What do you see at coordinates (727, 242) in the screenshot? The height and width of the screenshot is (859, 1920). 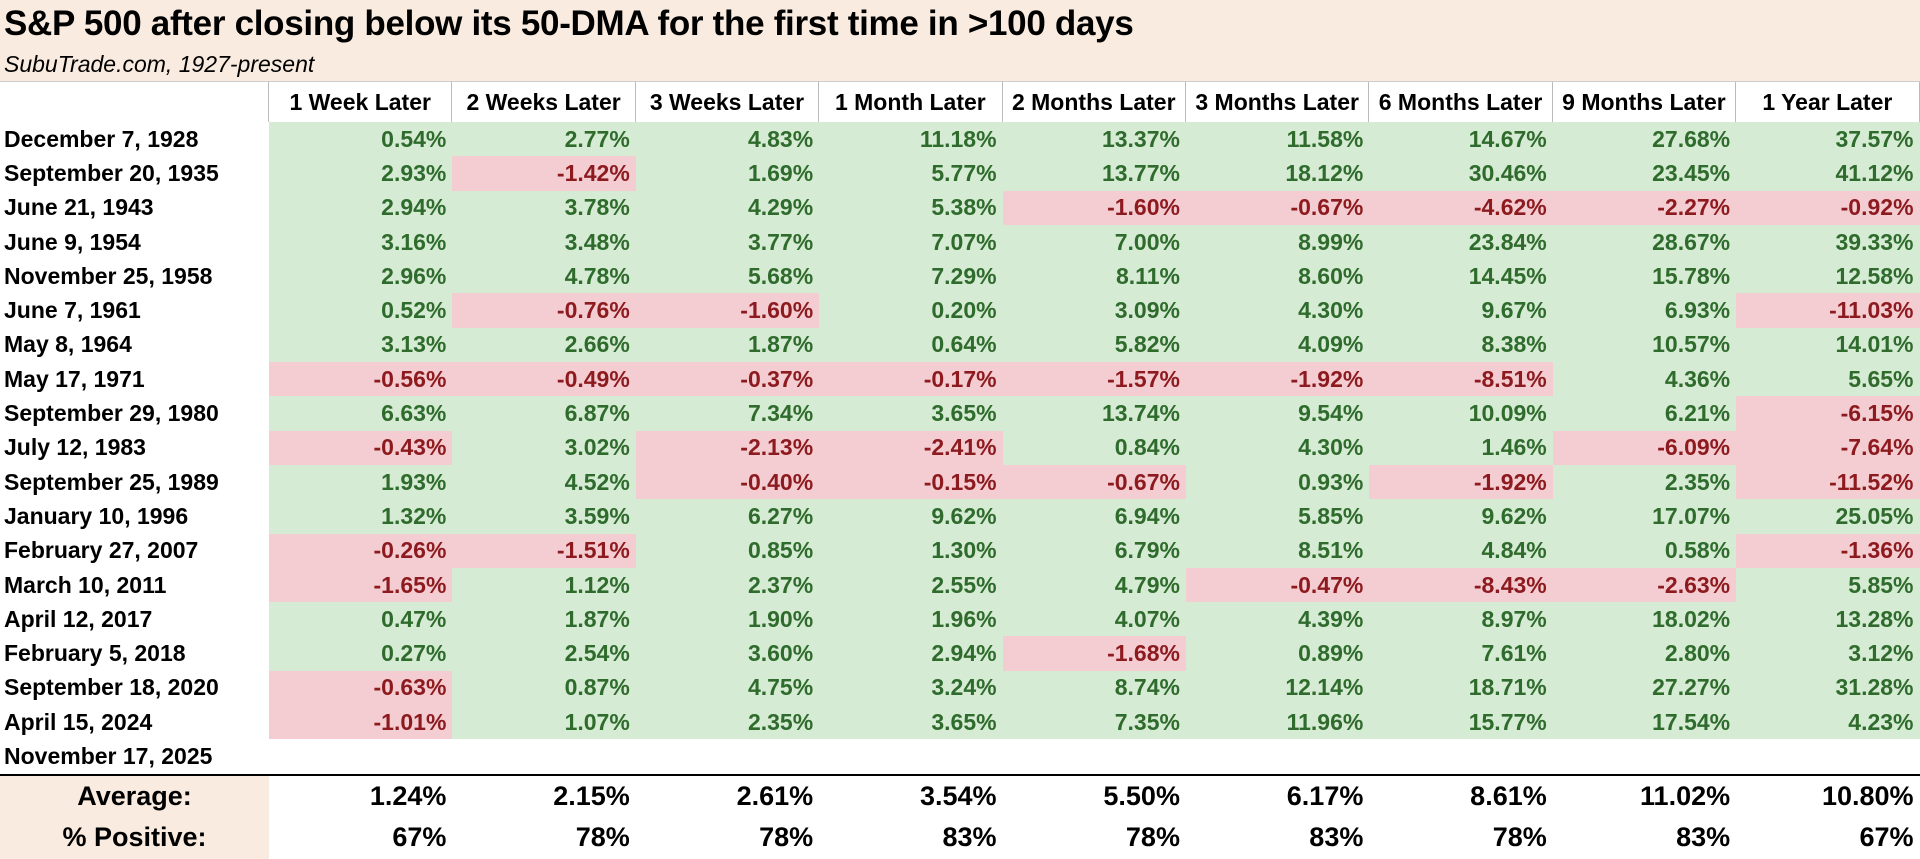 I see `return-cell: 3.77%` at bounding box center [727, 242].